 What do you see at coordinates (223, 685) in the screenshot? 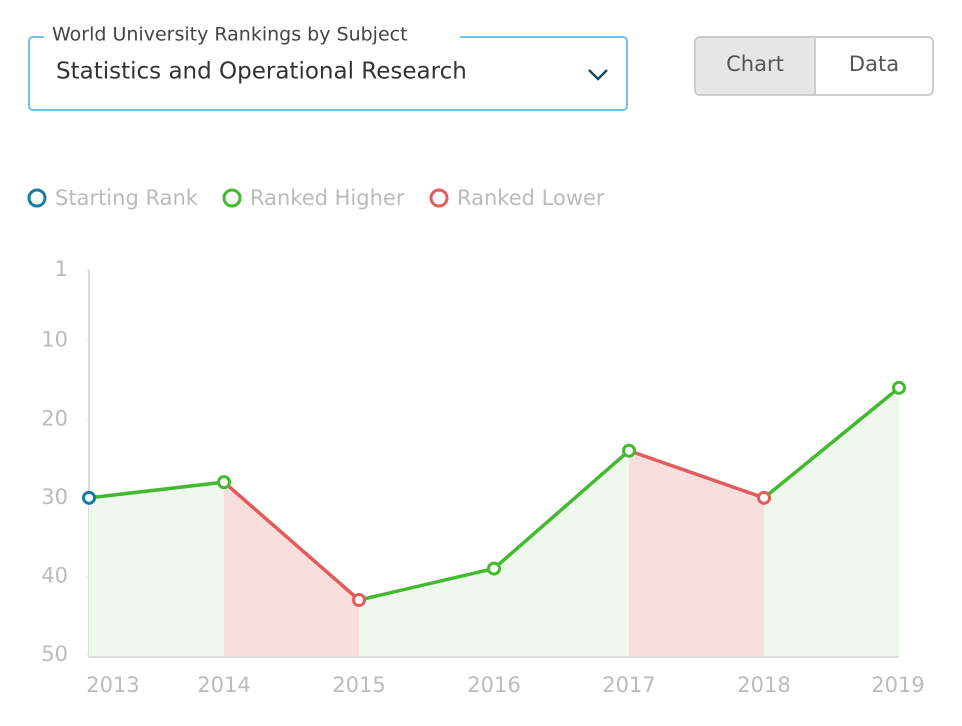
I see `x-tick-label: 2014` at bounding box center [223, 685].